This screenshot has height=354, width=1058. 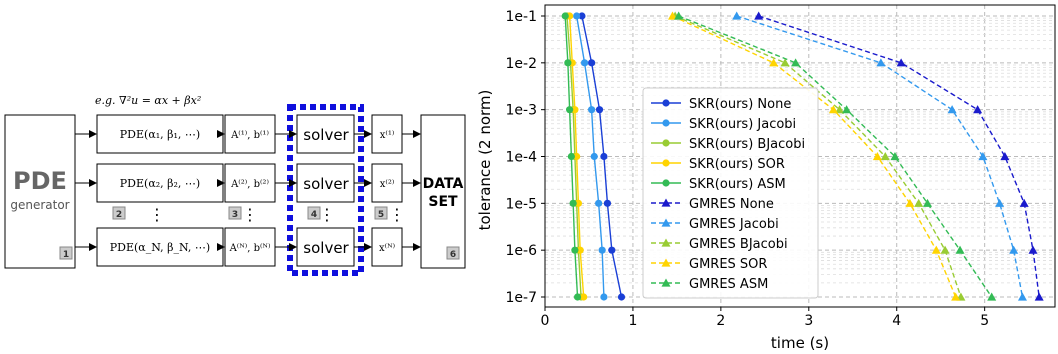 What do you see at coordinates (250, 214) in the screenshot?
I see `ellipsis-dots-2: ⋮` at bounding box center [250, 214].